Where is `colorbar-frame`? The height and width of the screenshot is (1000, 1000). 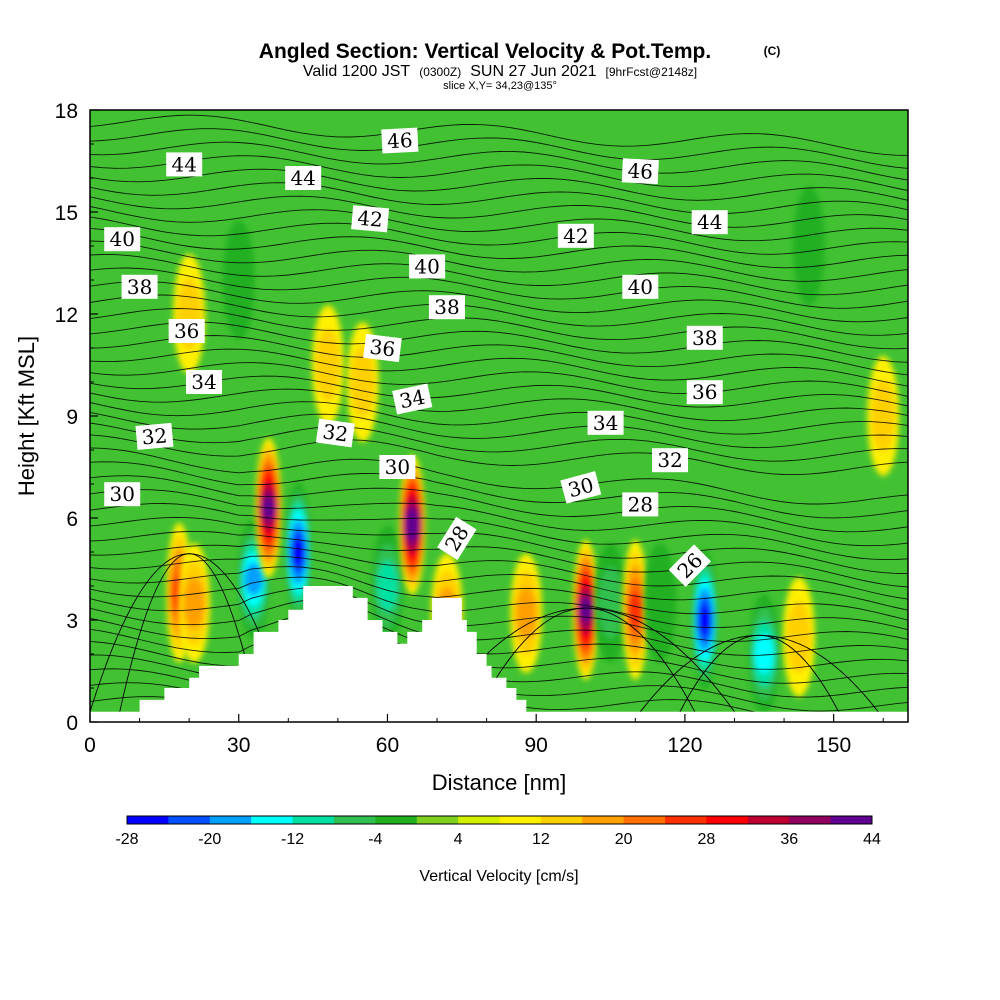 colorbar-frame is located at coordinates (499, 820).